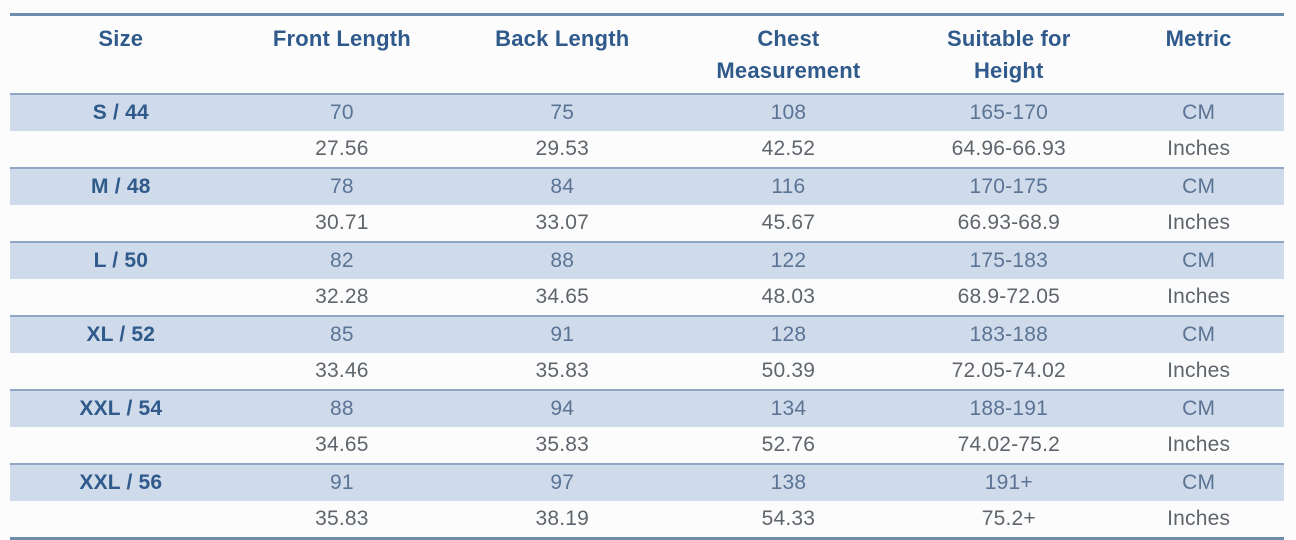 The width and height of the screenshot is (1296, 540). I want to click on column-header-label: Suitable for Height, so click(1009, 54).